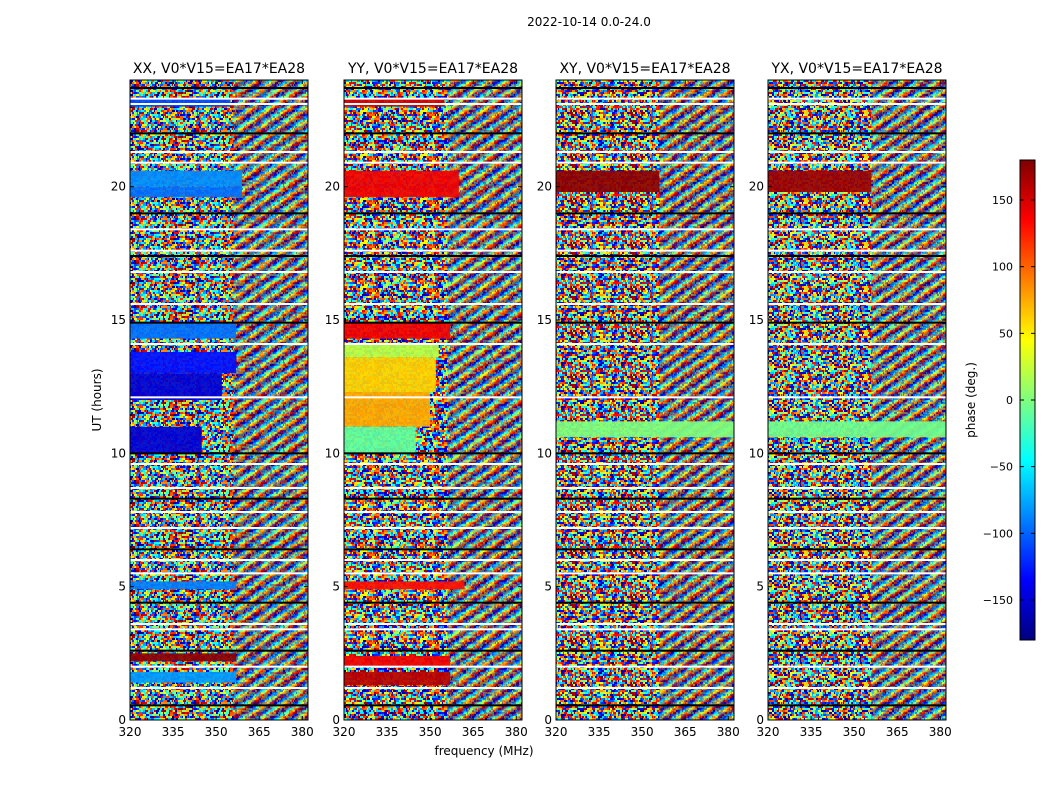  What do you see at coordinates (97, 399) in the screenshot?
I see `y-axis-label: UT (hours)` at bounding box center [97, 399].